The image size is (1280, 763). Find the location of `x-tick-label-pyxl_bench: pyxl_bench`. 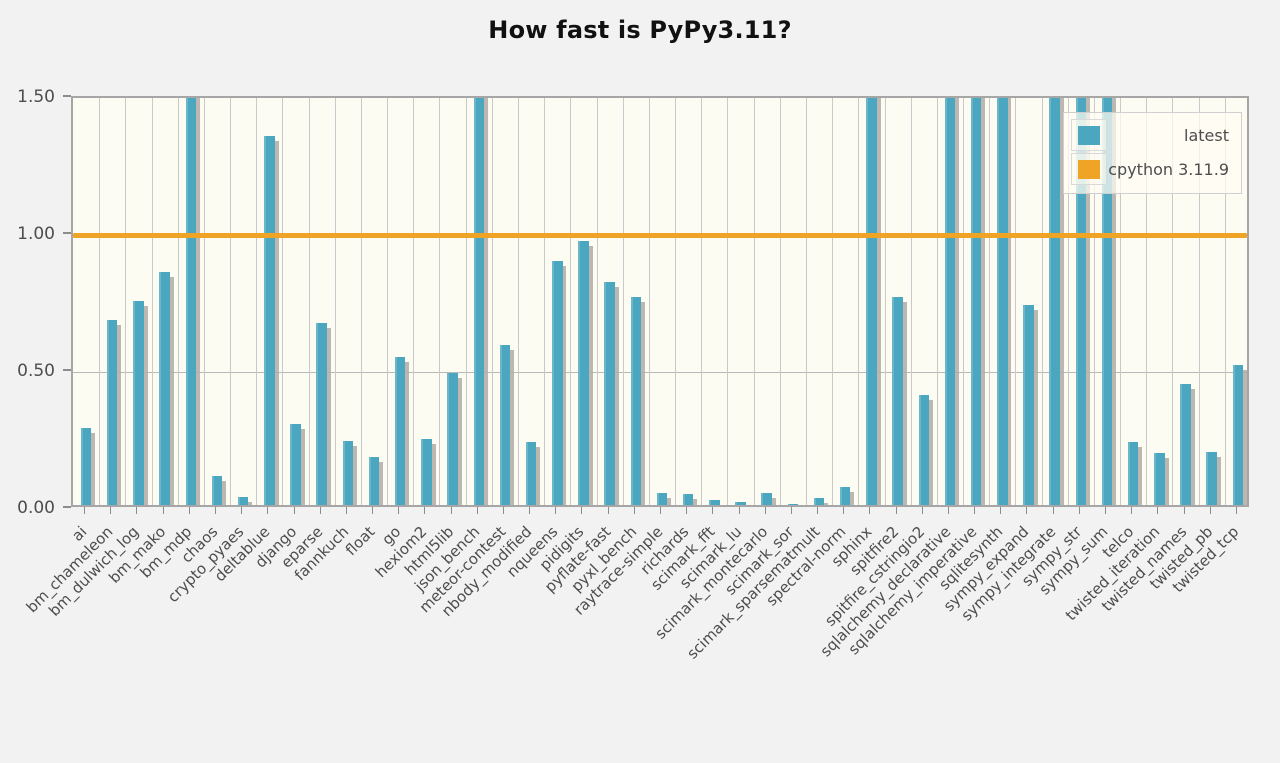

x-tick-label-pyxl_bench: pyxl_bench is located at coordinates (604, 559).